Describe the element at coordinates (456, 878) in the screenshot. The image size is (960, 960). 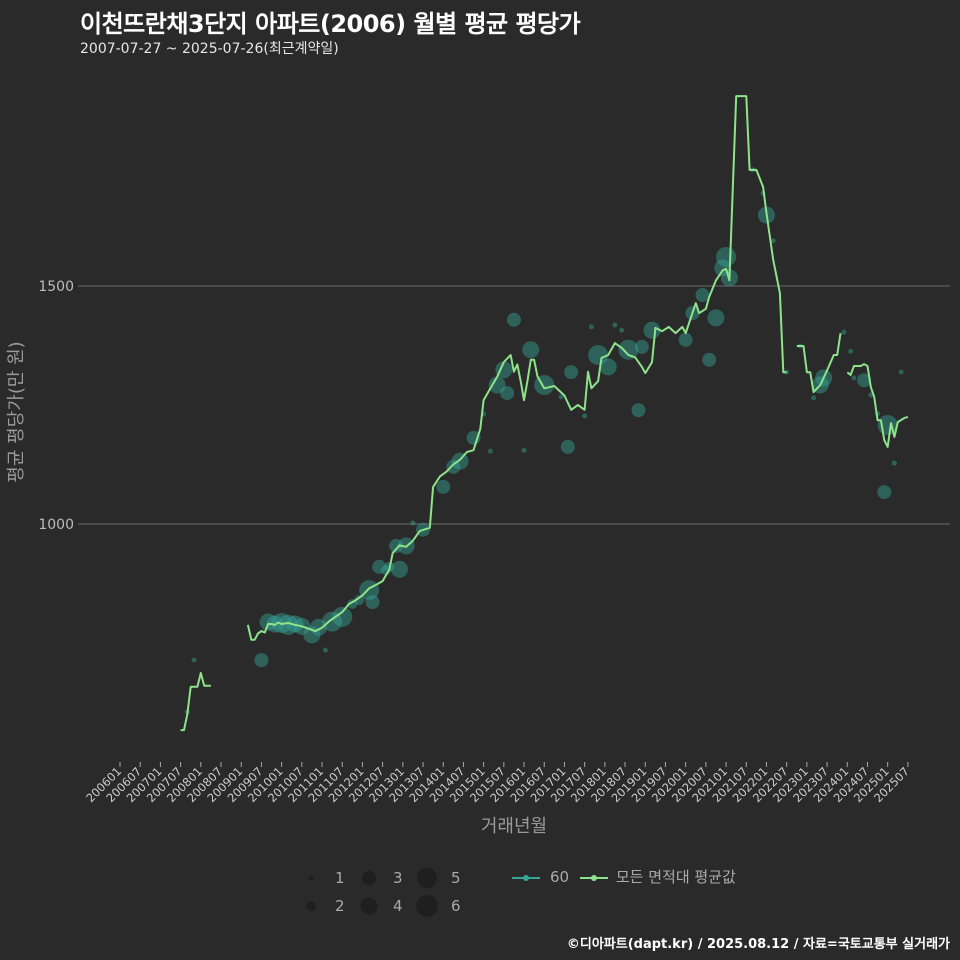
I see `size-legend-label: 5` at that location.